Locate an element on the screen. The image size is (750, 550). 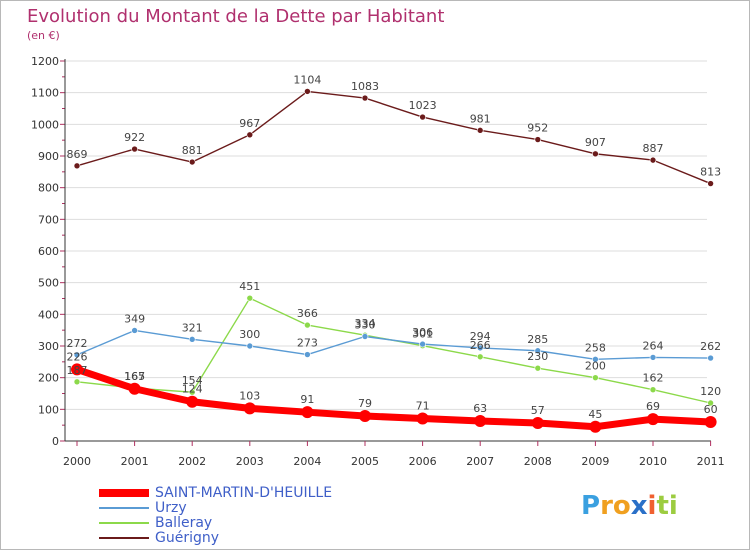
x-tick-label: 2001 is located at coordinates (135, 461).